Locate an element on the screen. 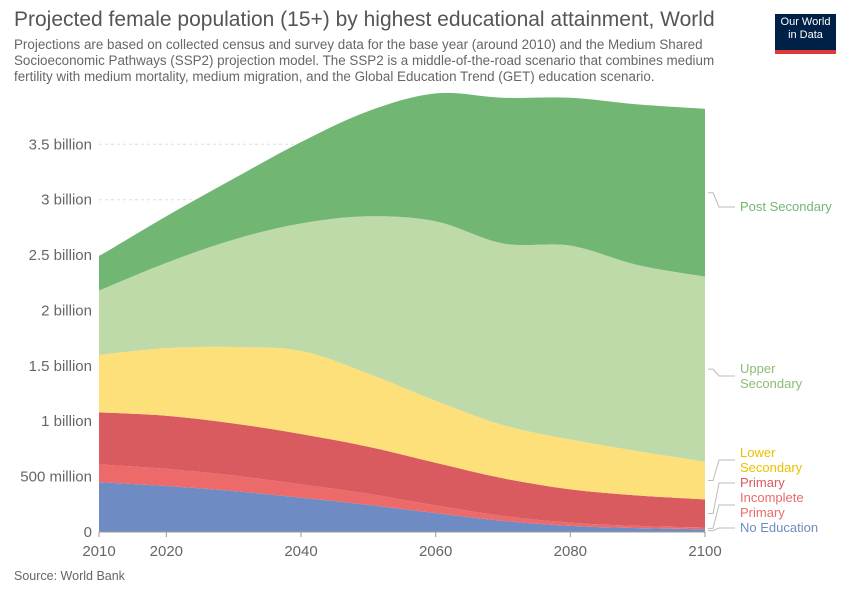  y-tick-label: 2 billion is located at coordinates (66, 310).